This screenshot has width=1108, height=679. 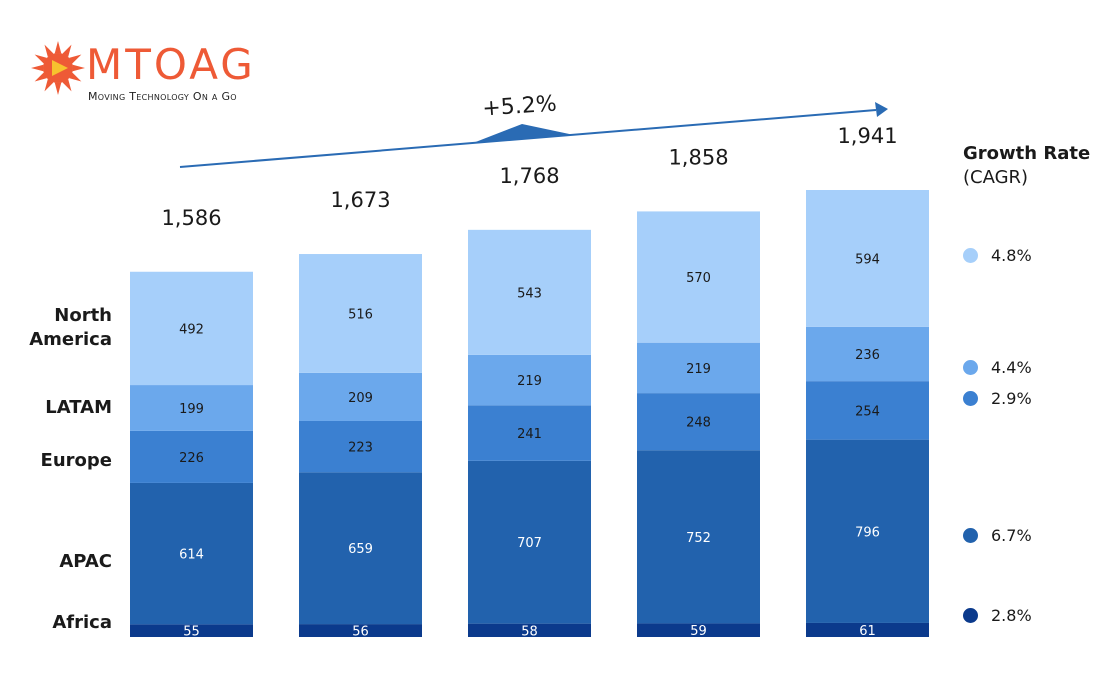 I want to click on data-label: 209, so click(x=360, y=398).